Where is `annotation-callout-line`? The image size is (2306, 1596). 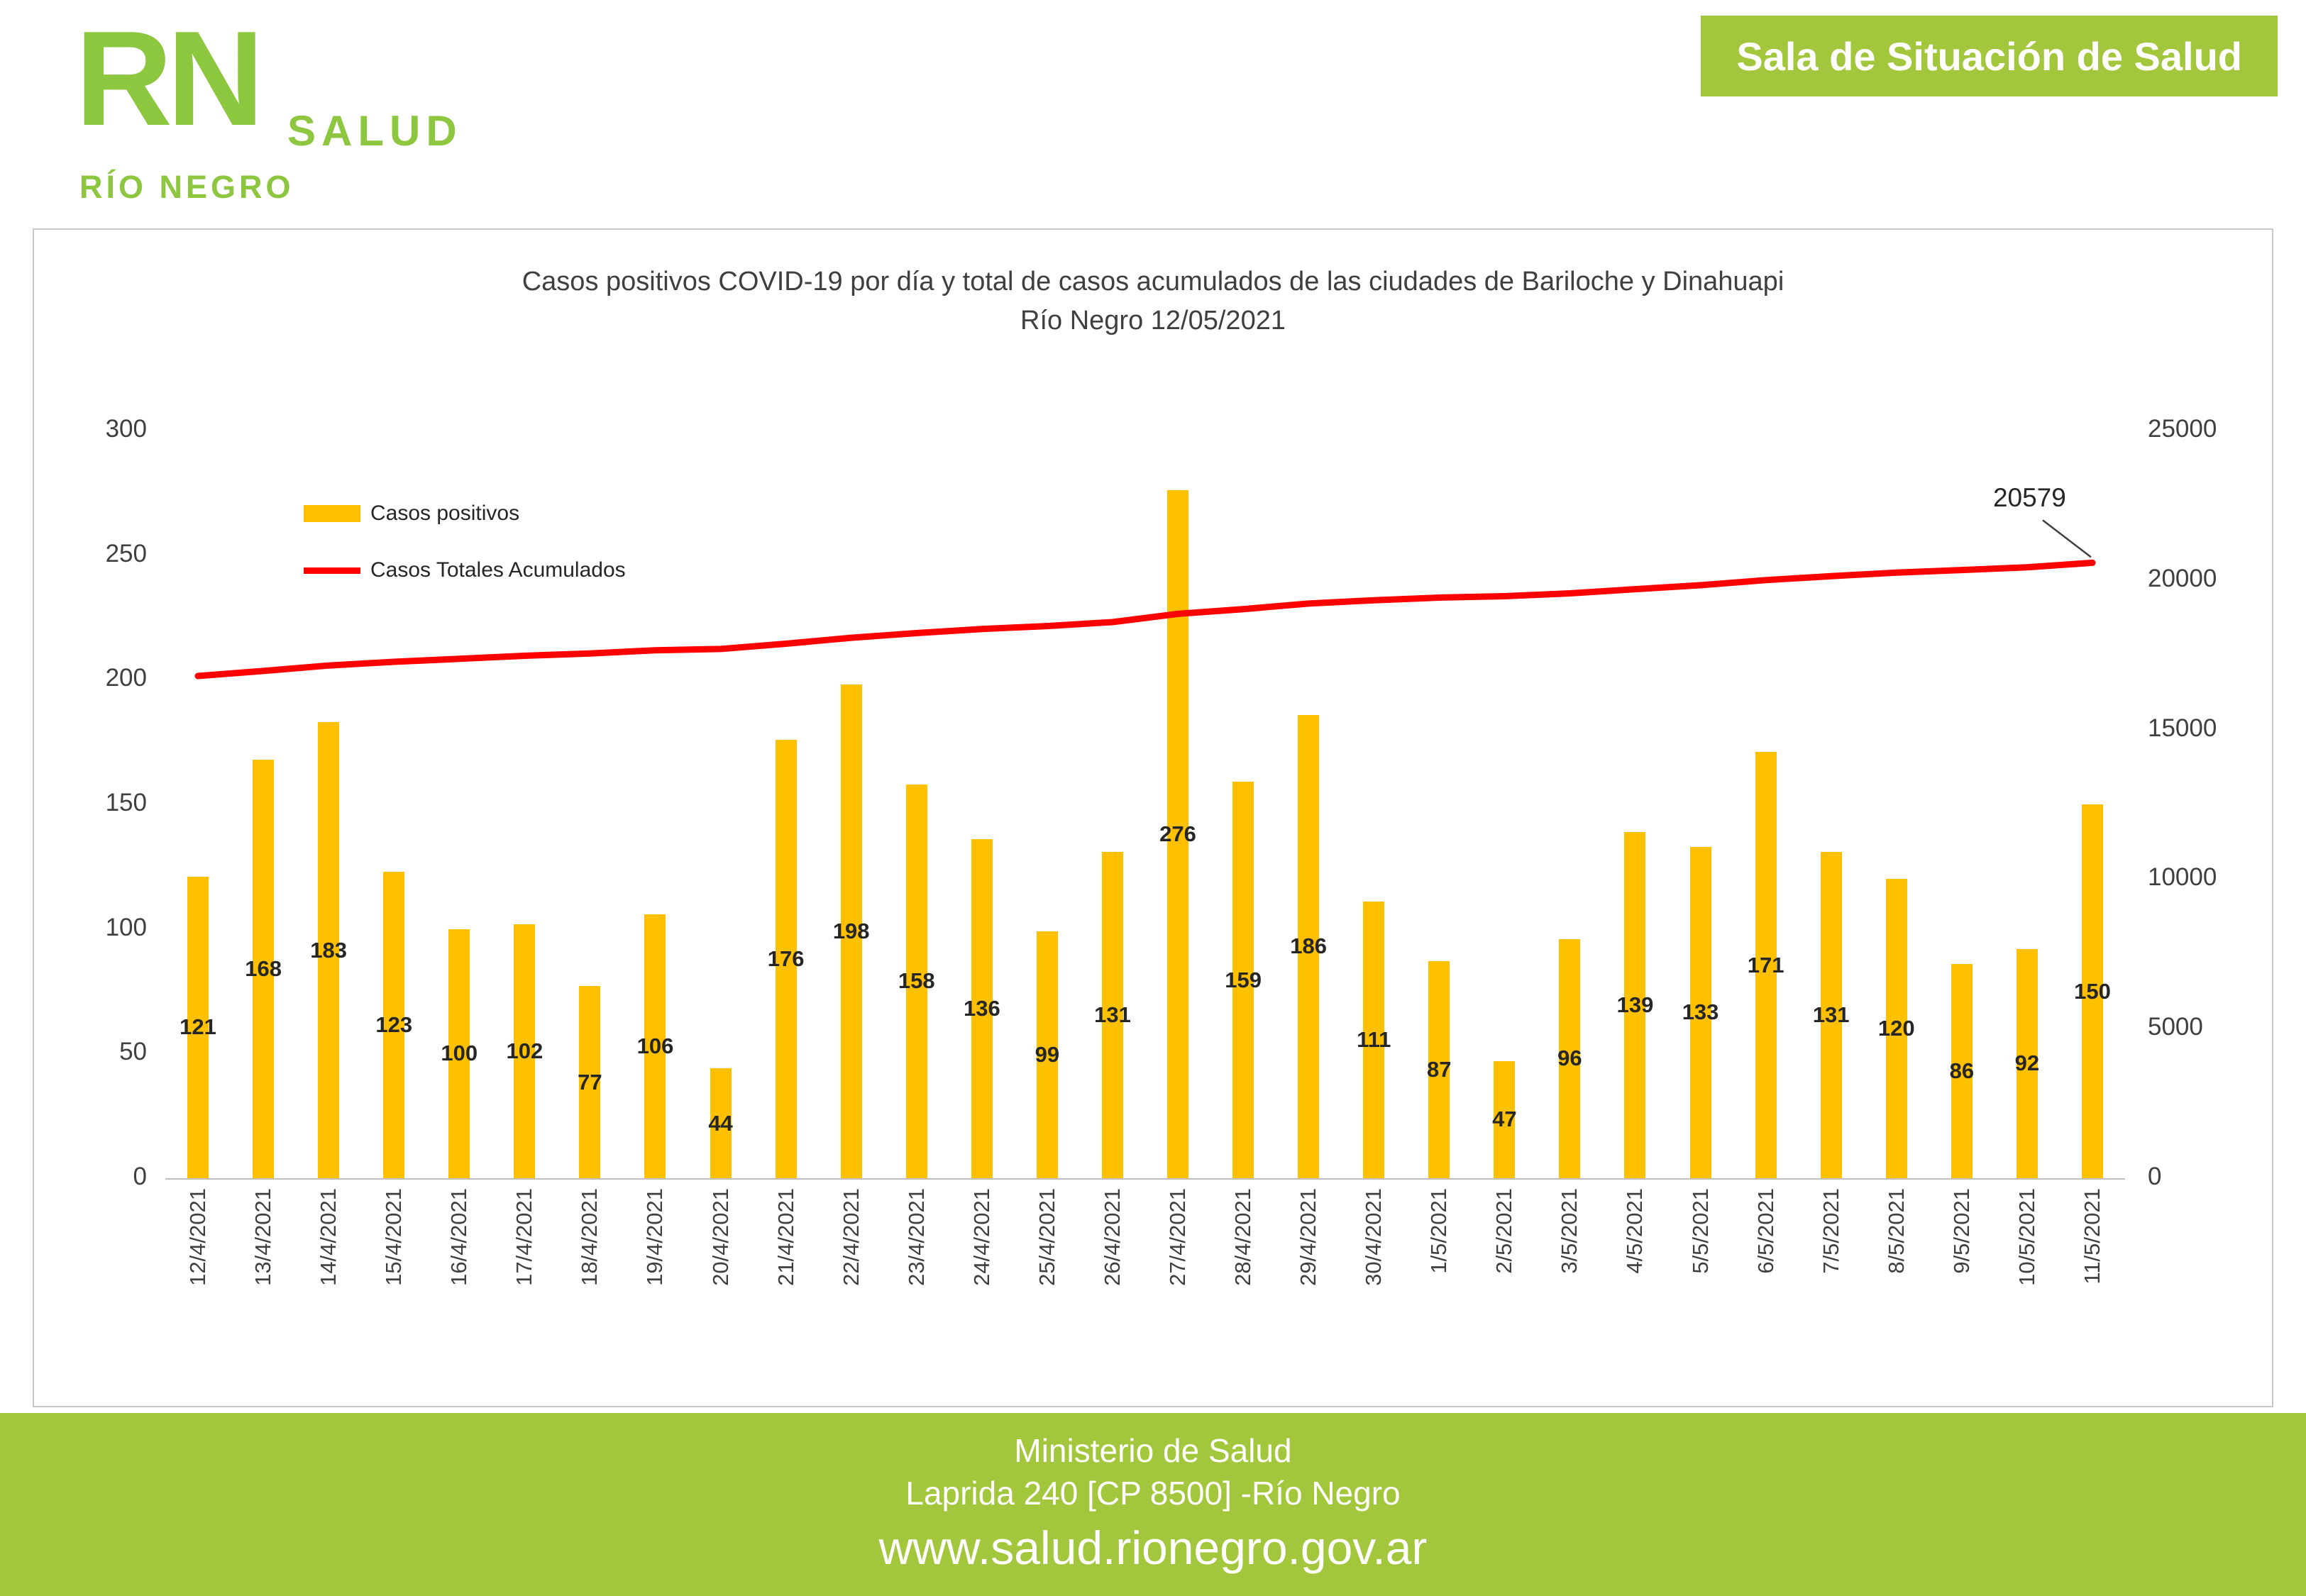
annotation-callout-line is located at coordinates (2067, 538).